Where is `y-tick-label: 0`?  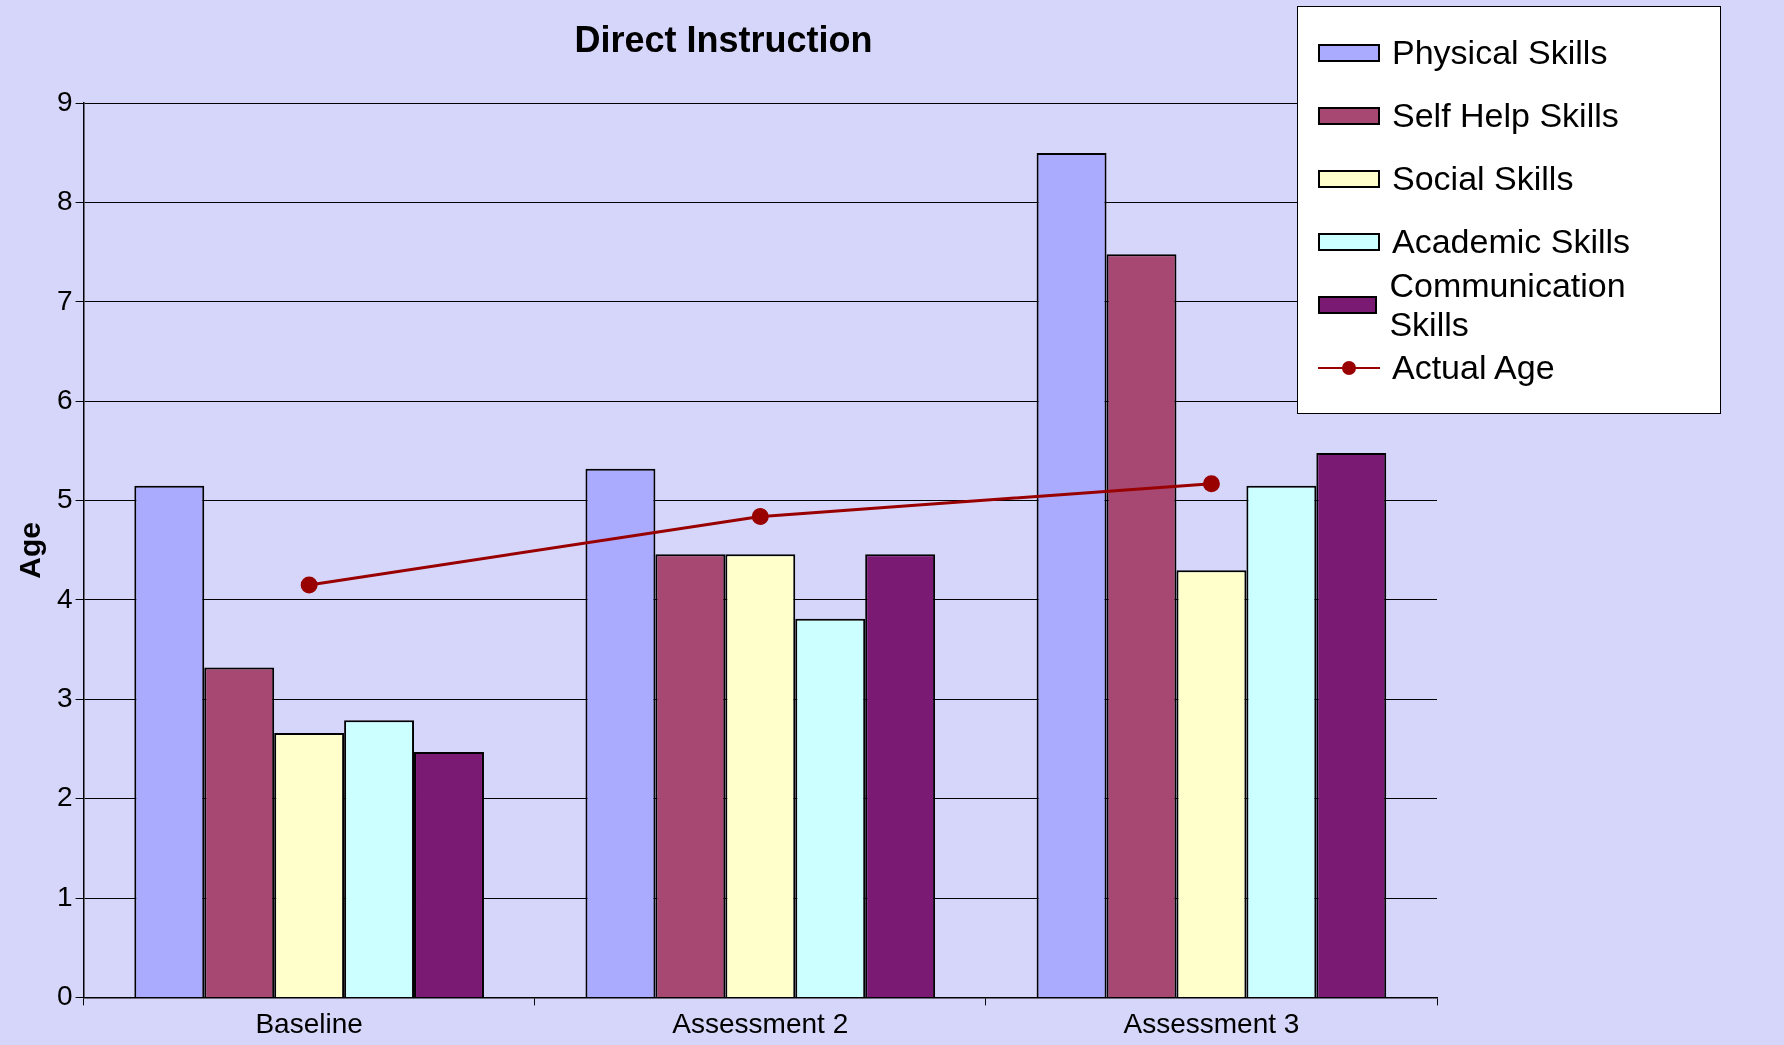 y-tick-label: 0 is located at coordinates (64, 996).